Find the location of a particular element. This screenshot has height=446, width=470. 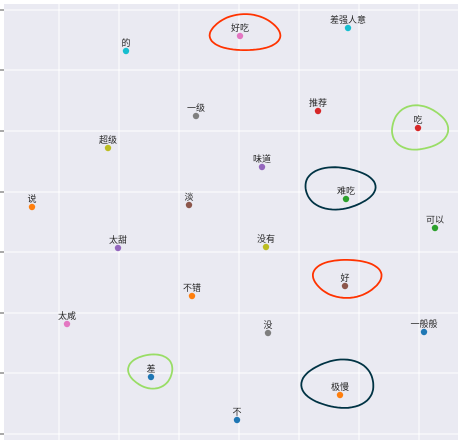

point-label: 淡 is located at coordinates (188, 197).